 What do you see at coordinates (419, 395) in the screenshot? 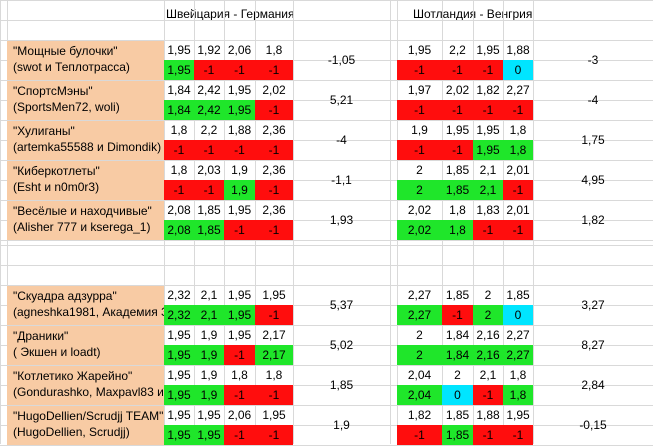
I see `points-cell: 2,04` at bounding box center [419, 395].